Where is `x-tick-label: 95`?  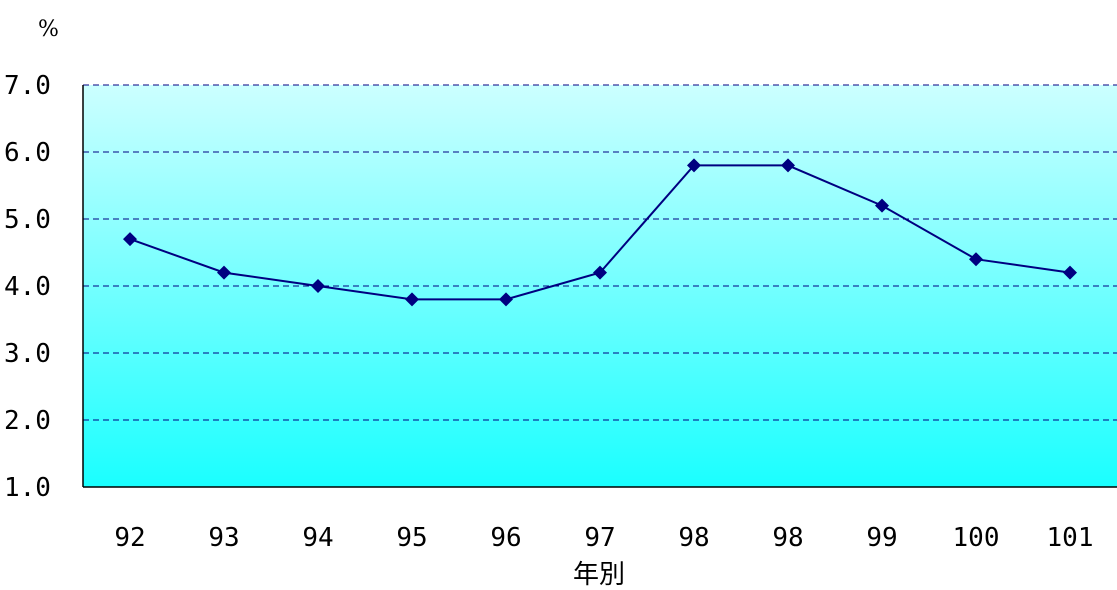 x-tick-label: 95 is located at coordinates (411, 538).